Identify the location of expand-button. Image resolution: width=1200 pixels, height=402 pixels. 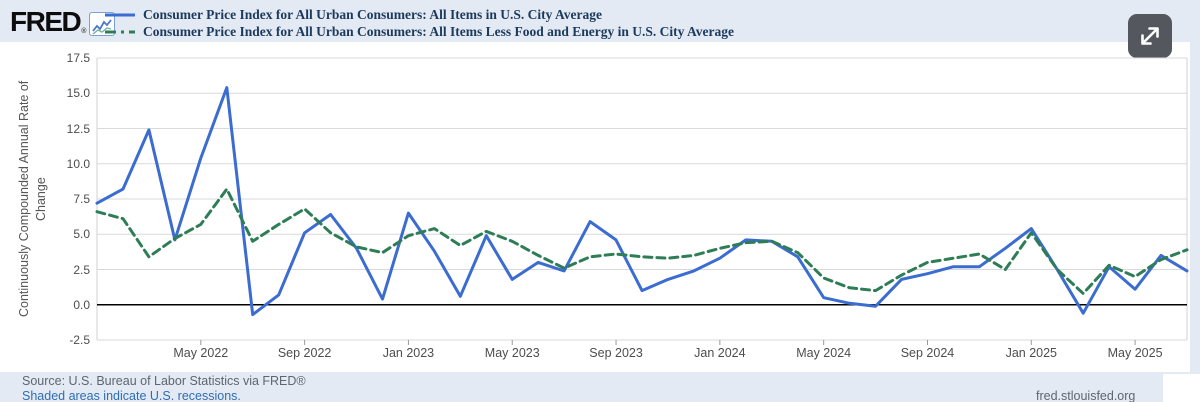
(1150, 36).